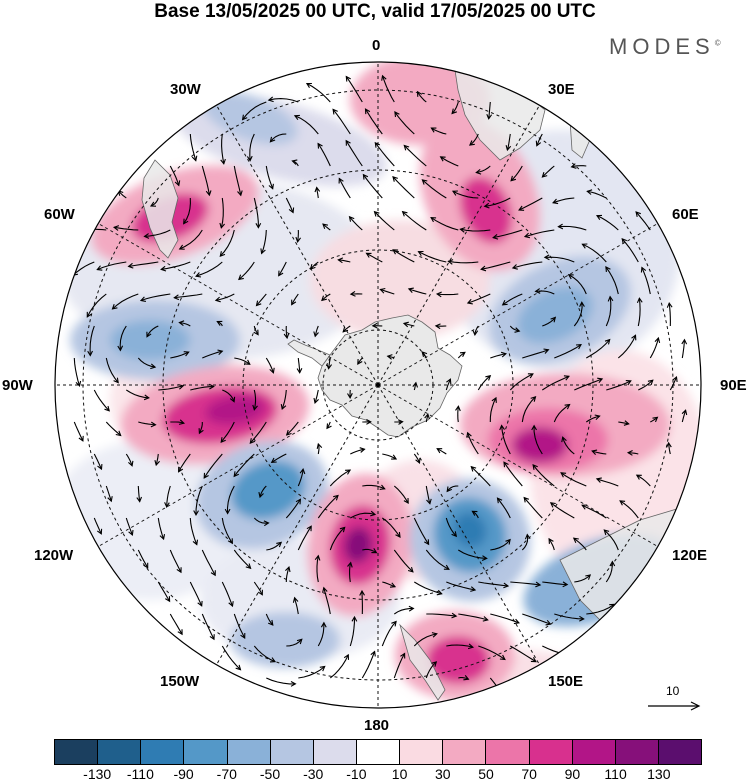 The height and width of the screenshot is (783, 750). I want to click on south-pole-marker, so click(378, 385).